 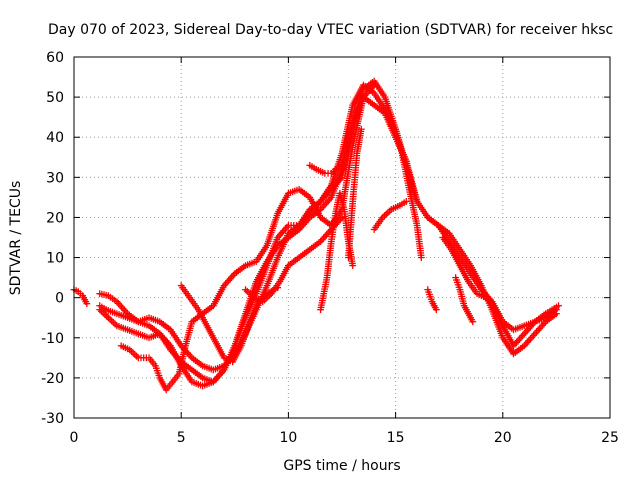 What do you see at coordinates (503, 438) in the screenshot?
I see `x-tick-label: 20` at bounding box center [503, 438].